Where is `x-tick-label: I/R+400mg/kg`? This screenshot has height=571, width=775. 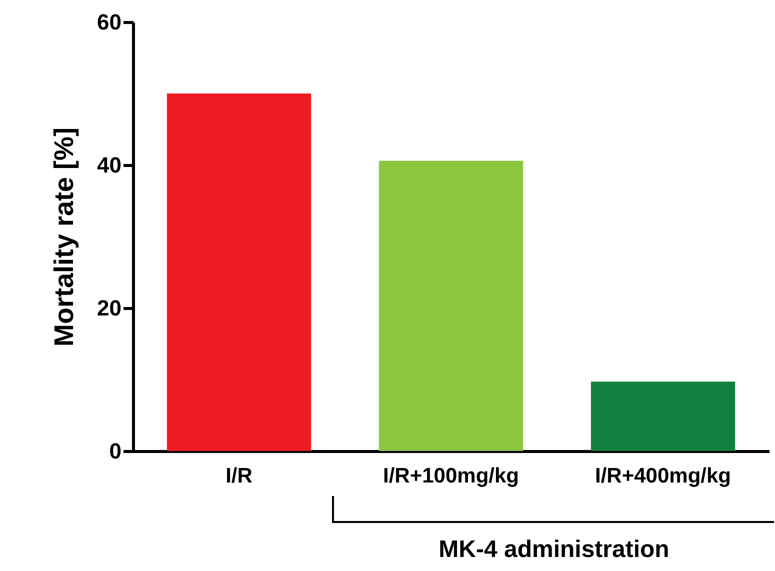 x-tick-label: I/R+400mg/kg is located at coordinates (663, 476).